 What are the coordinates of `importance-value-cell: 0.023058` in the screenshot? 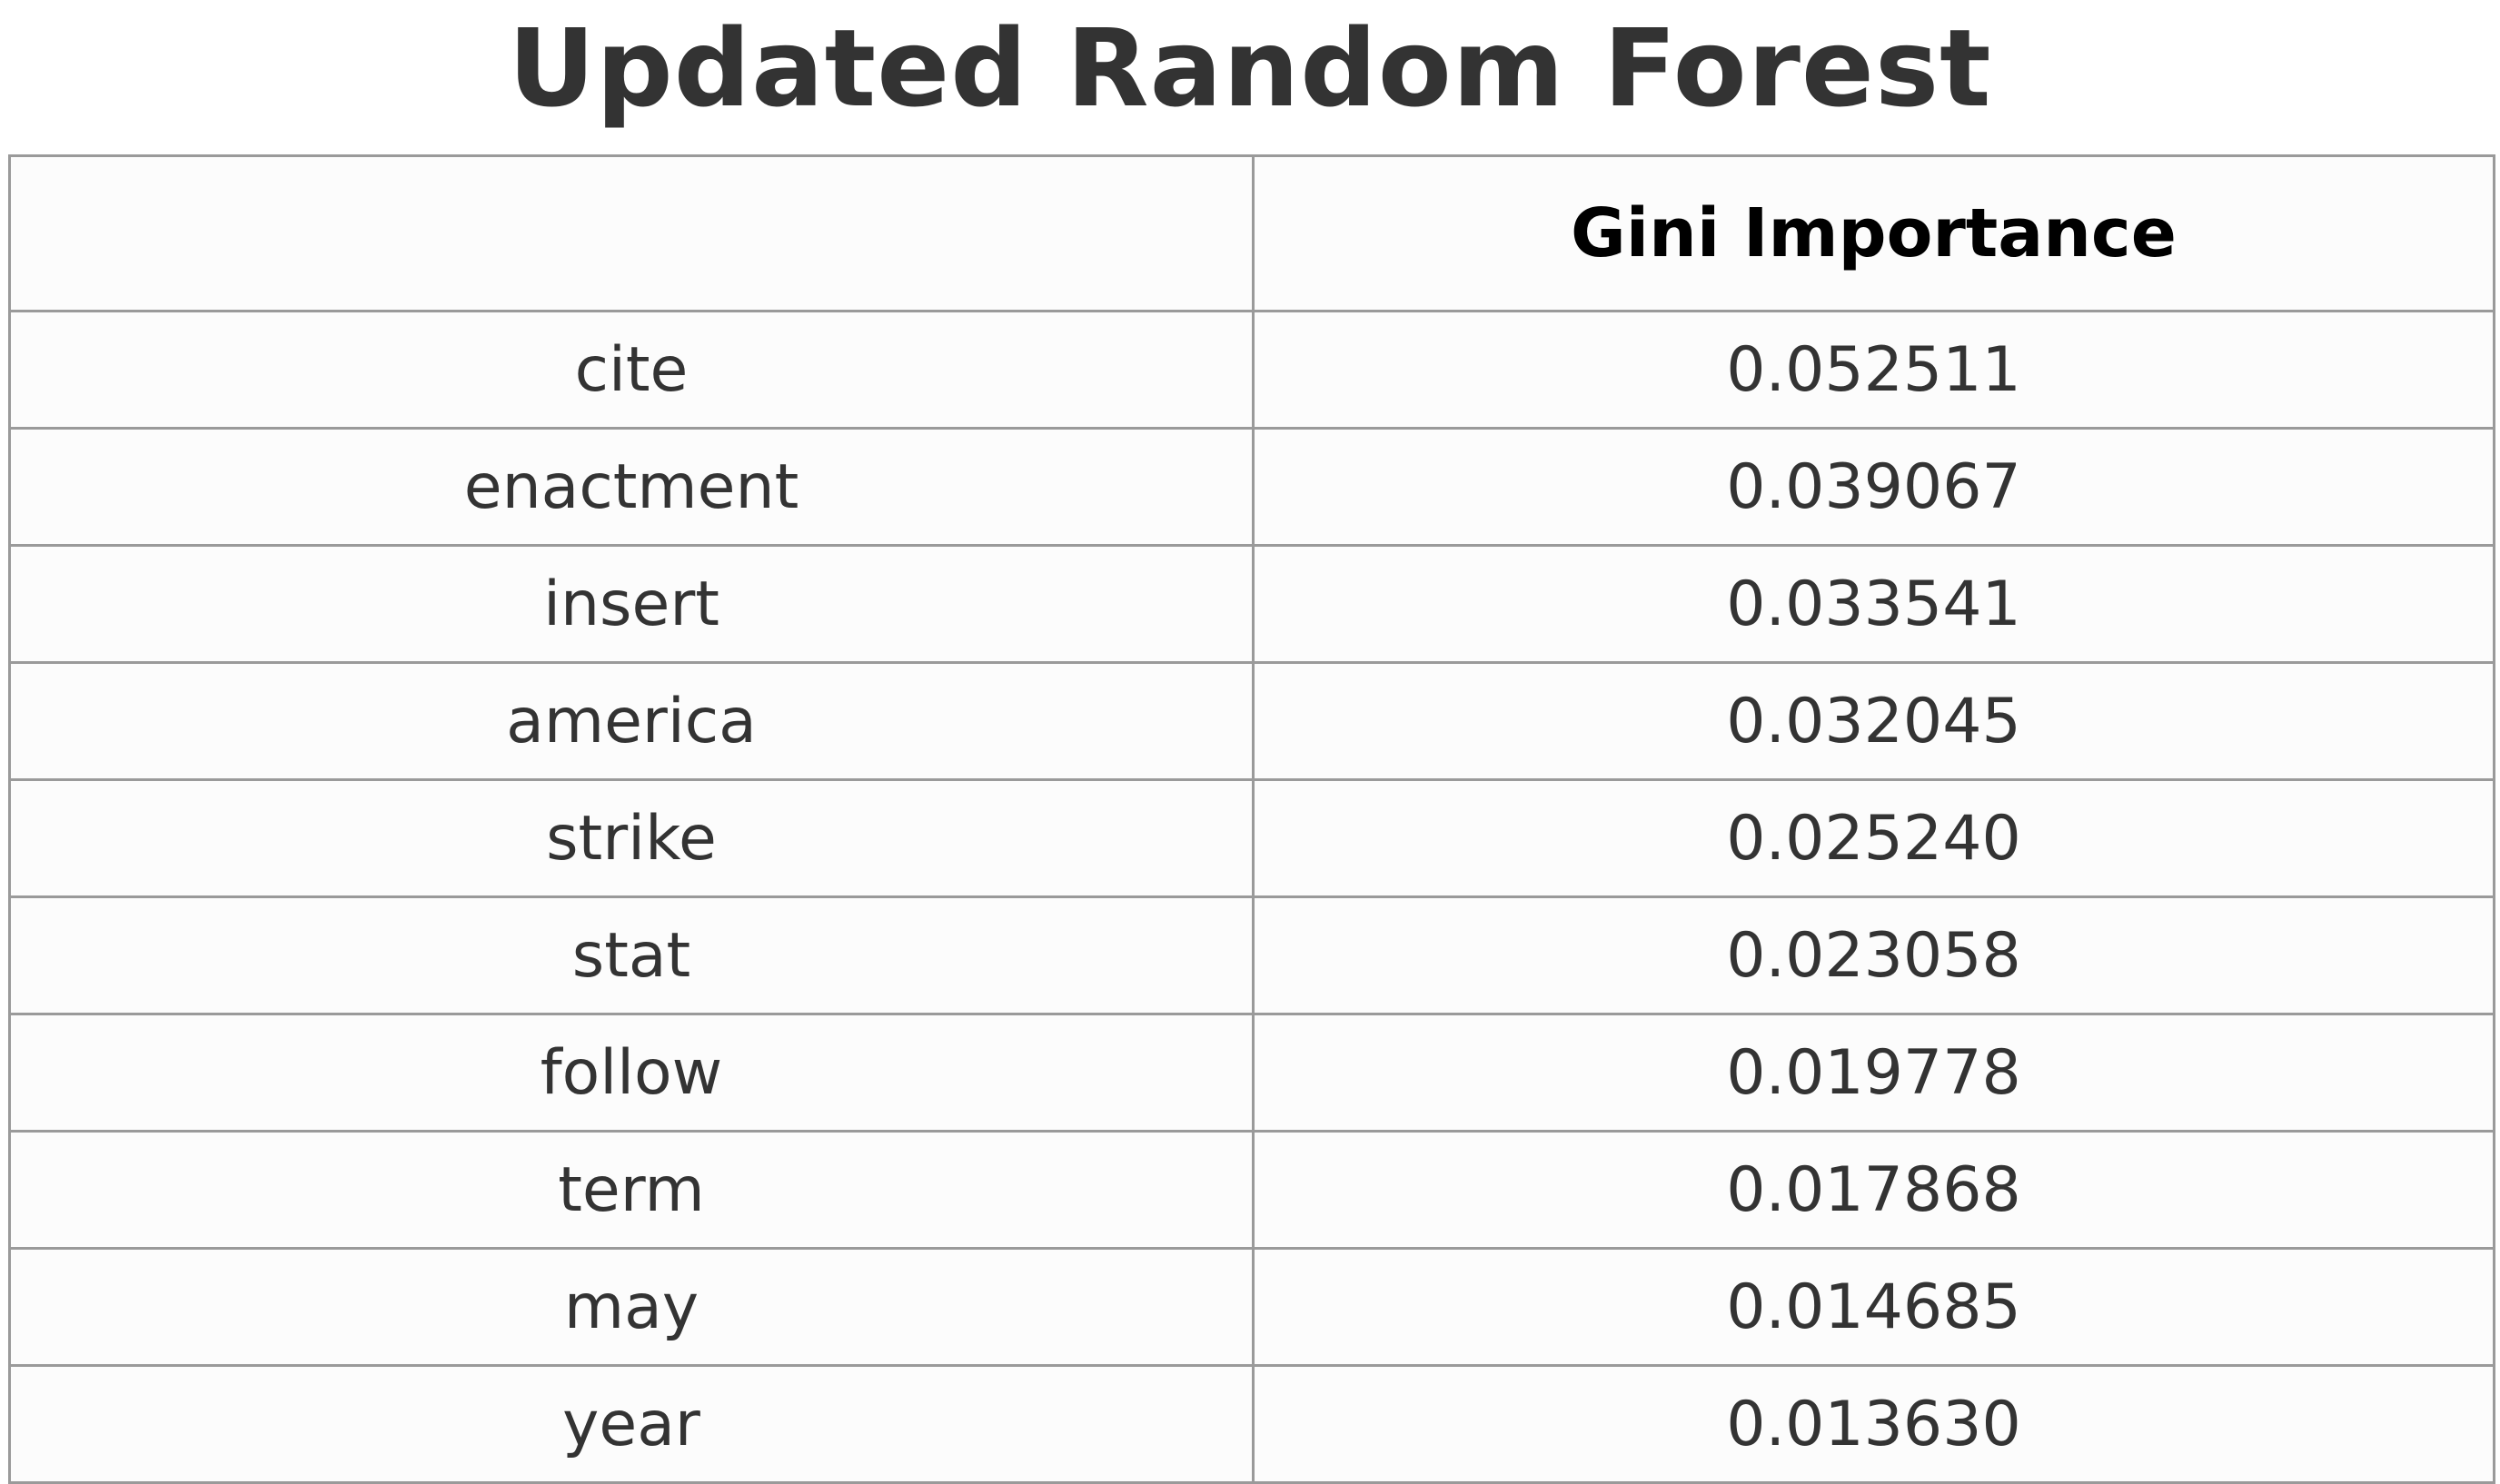 It's located at (1873, 955).